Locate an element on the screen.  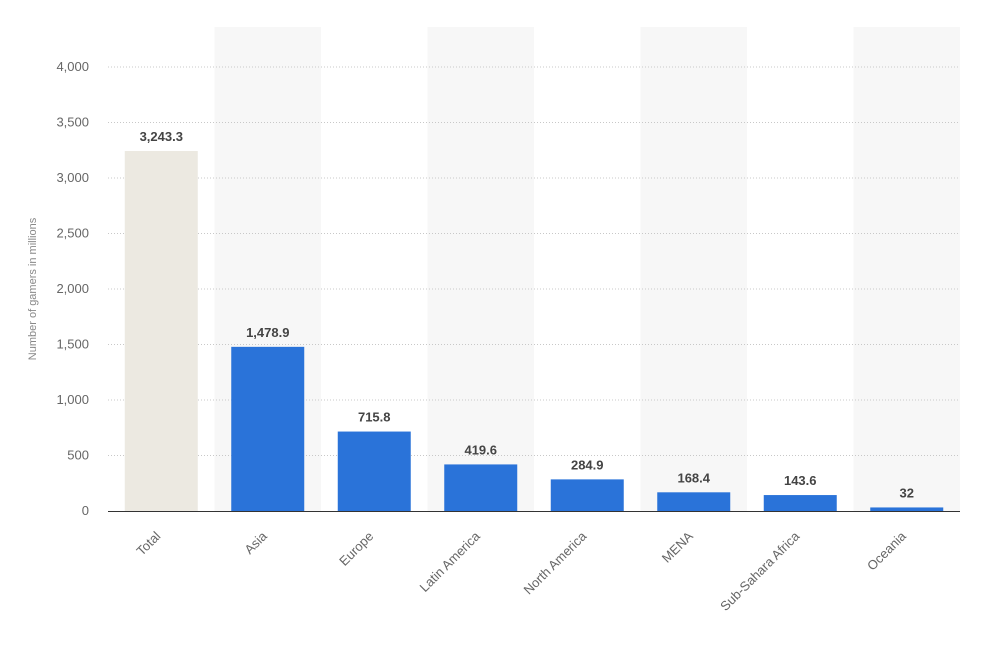
y-axis-title: Number of gamers in millions is located at coordinates (33, 288).